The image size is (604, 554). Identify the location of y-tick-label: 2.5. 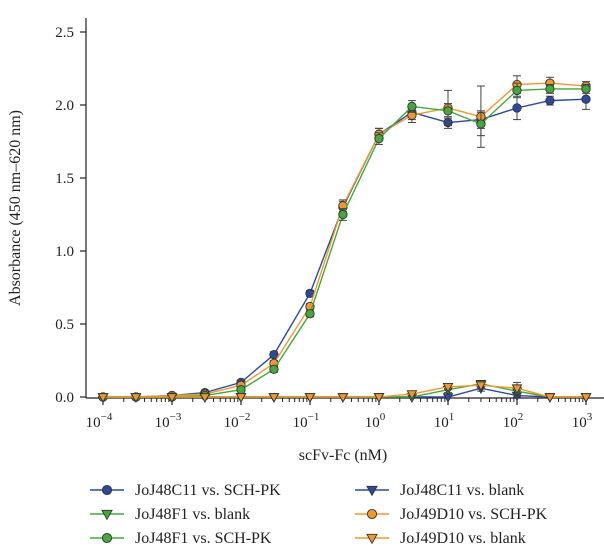
(64, 33).